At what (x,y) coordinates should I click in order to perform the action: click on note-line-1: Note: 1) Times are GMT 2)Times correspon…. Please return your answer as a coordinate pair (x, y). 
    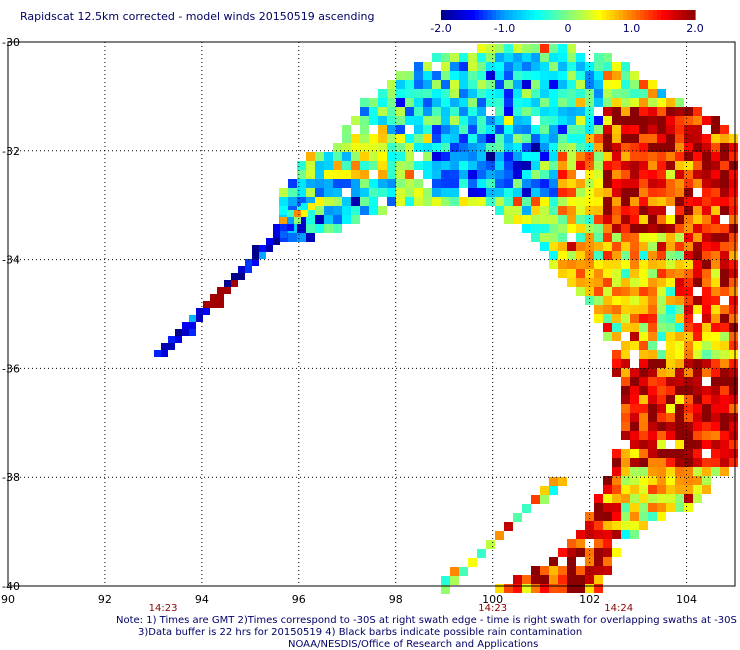
    Looking at the image, I should click on (426, 620).